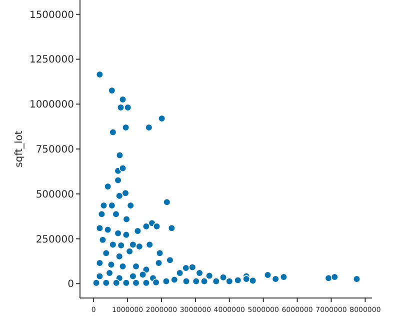 This screenshot has width=407, height=322. I want to click on y-tick-label: 500000, so click(55, 194).